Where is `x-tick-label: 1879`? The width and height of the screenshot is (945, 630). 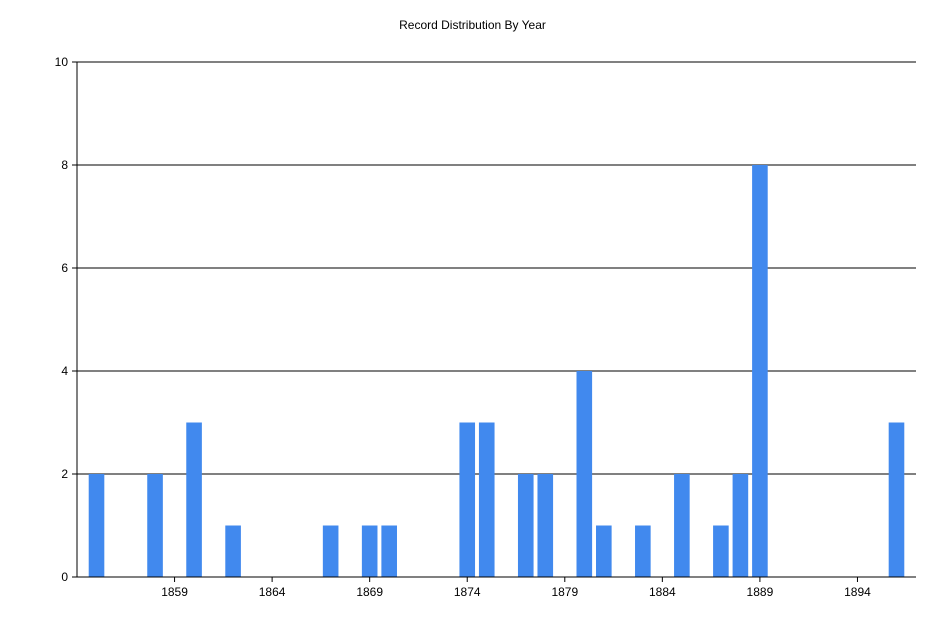 x-tick-label: 1879 is located at coordinates (564, 592).